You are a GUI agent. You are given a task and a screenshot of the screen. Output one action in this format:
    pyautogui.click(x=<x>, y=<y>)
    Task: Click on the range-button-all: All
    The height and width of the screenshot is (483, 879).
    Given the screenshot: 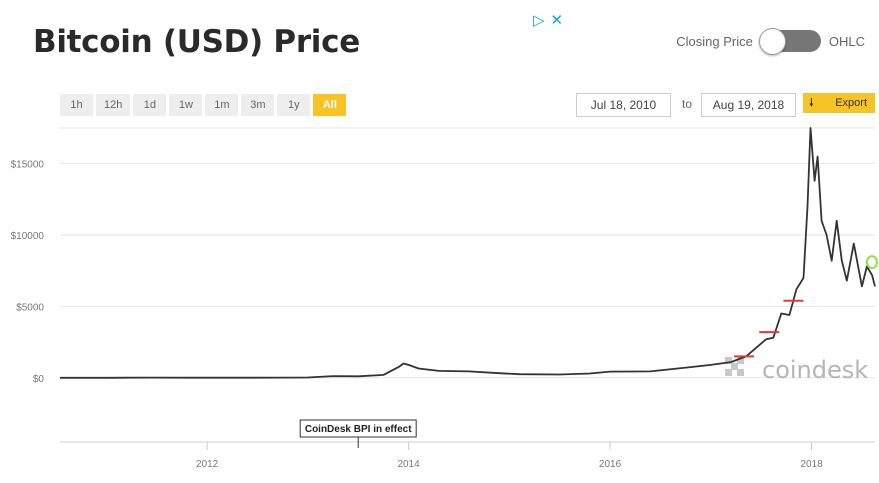 What is the action you would take?
    pyautogui.click(x=330, y=105)
    